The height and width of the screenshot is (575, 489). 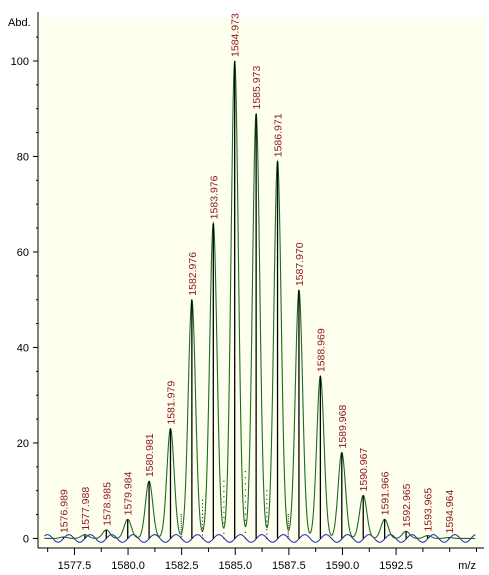 What do you see at coordinates (407, 505) in the screenshot?
I see `peak-label: 1592.965` at bounding box center [407, 505].